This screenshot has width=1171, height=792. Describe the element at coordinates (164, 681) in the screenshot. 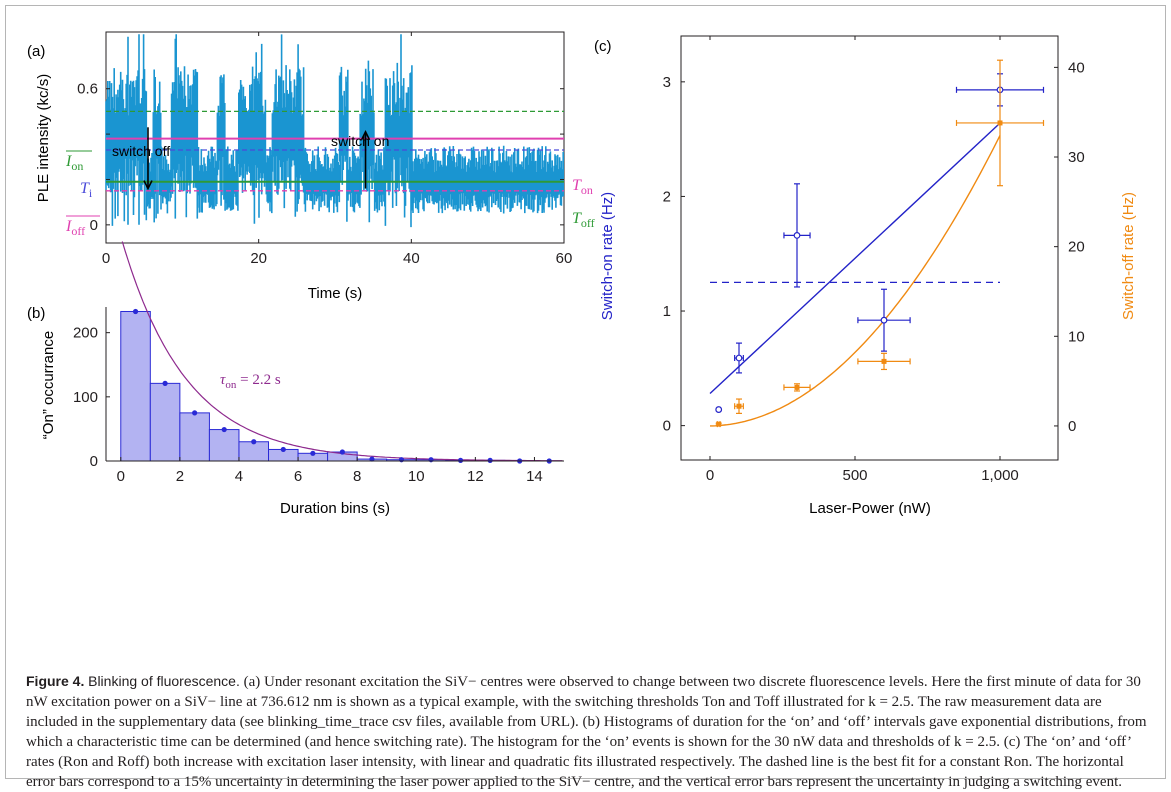

I see `caption-title: Blinking of fluorescence.` at that location.